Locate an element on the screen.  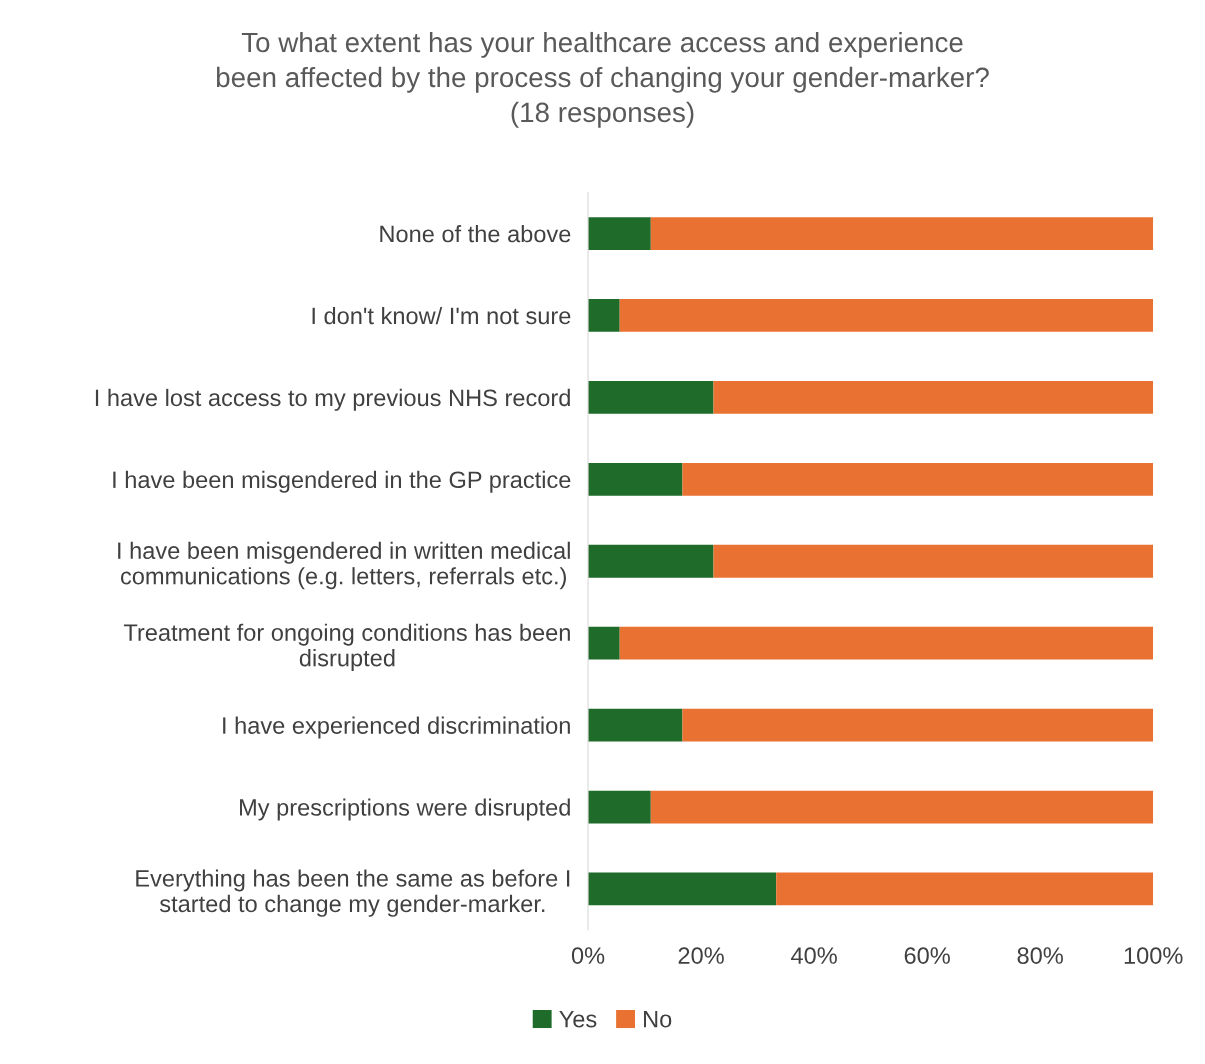
y-tick-label: Everything has been the same as before I started to change my gender-marker. is located at coordinates (353, 893).